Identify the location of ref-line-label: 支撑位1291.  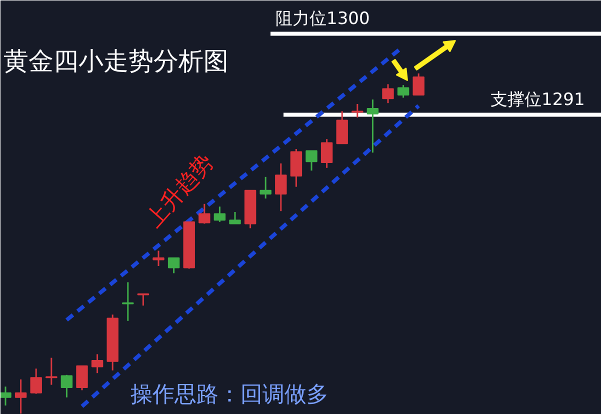
(537, 100).